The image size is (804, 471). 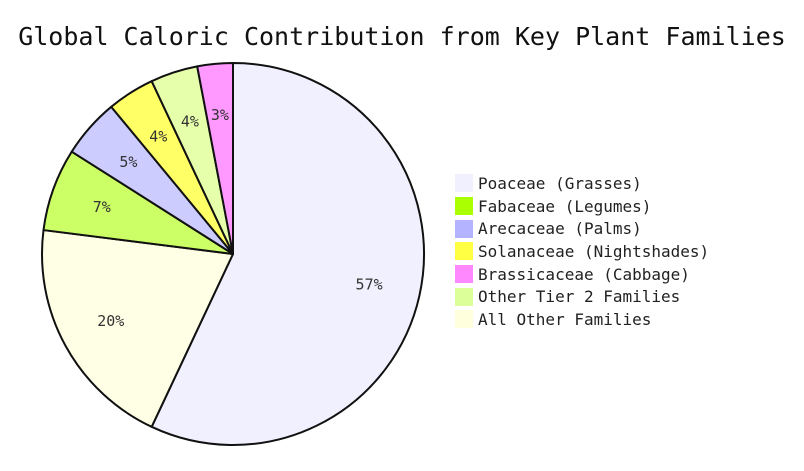 I want to click on legend-label: Other Tier 2 Families, so click(x=579, y=297).